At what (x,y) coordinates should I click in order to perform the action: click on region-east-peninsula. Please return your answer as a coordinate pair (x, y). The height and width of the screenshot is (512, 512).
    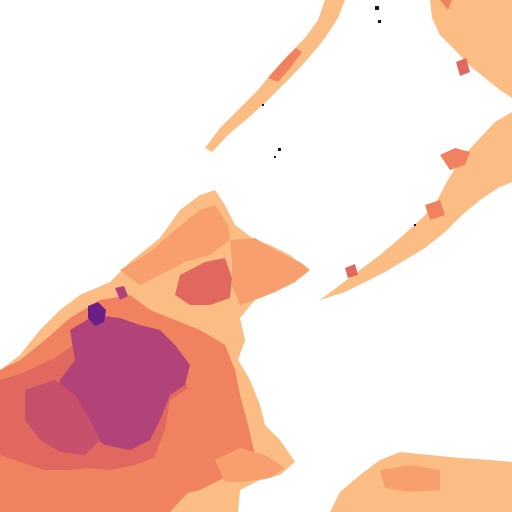
    Looking at the image, I should click on (270, 271).